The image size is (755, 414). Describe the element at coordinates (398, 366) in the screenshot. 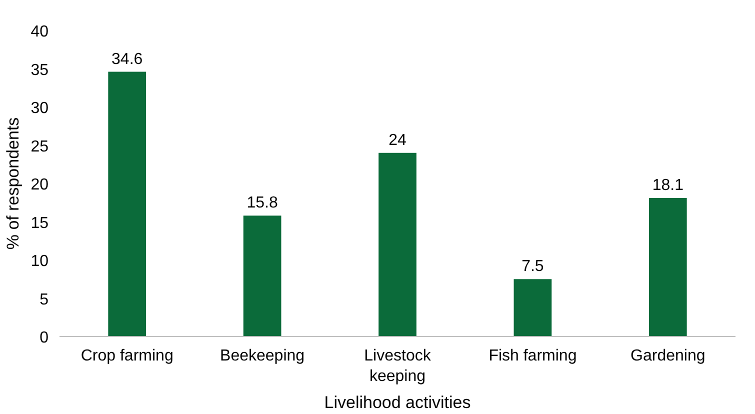

I see `x-tick-label: Livestock keeping` at that location.